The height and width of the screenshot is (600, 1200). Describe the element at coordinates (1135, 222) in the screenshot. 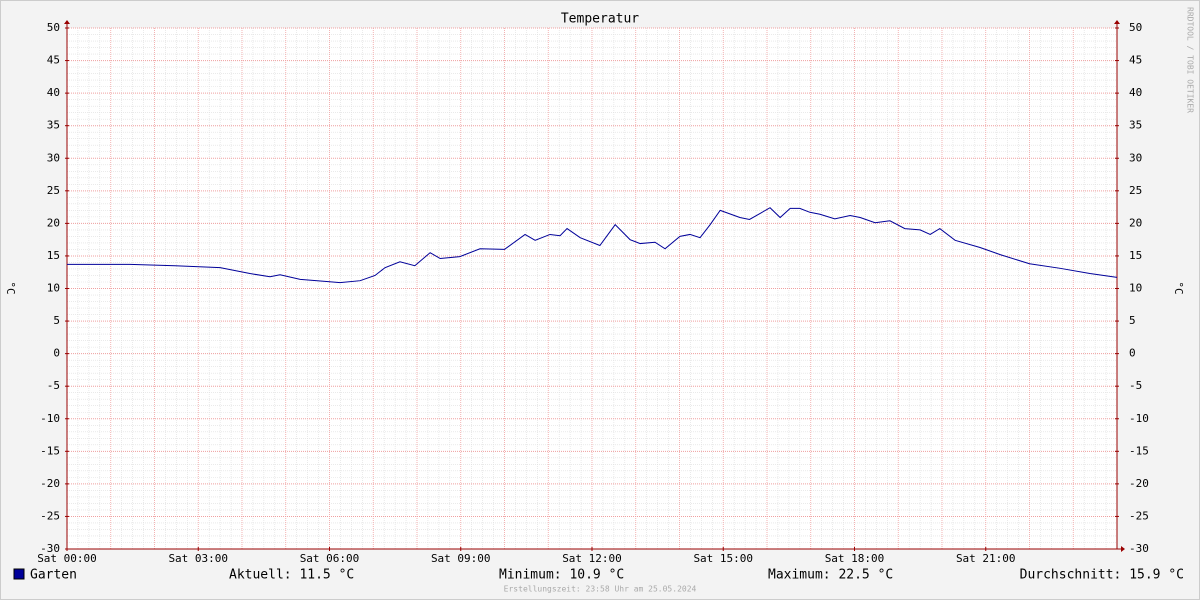

I see `y2-tick-label: 20` at that location.